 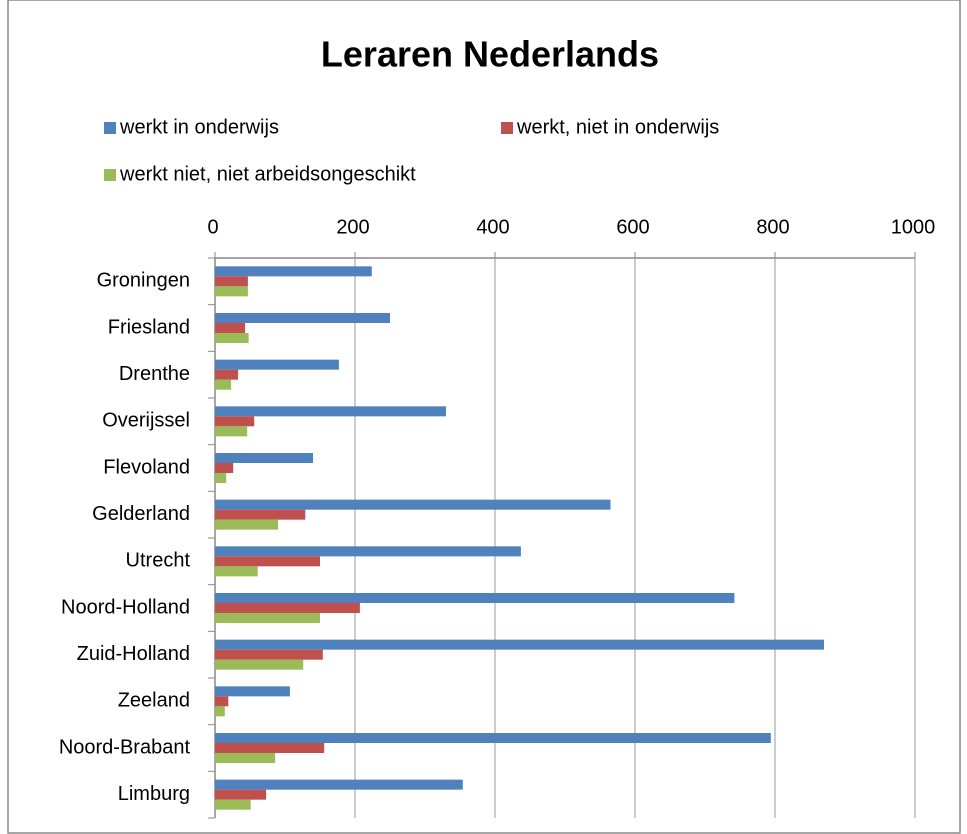 I want to click on x-tick-label: 0, so click(x=212, y=227).